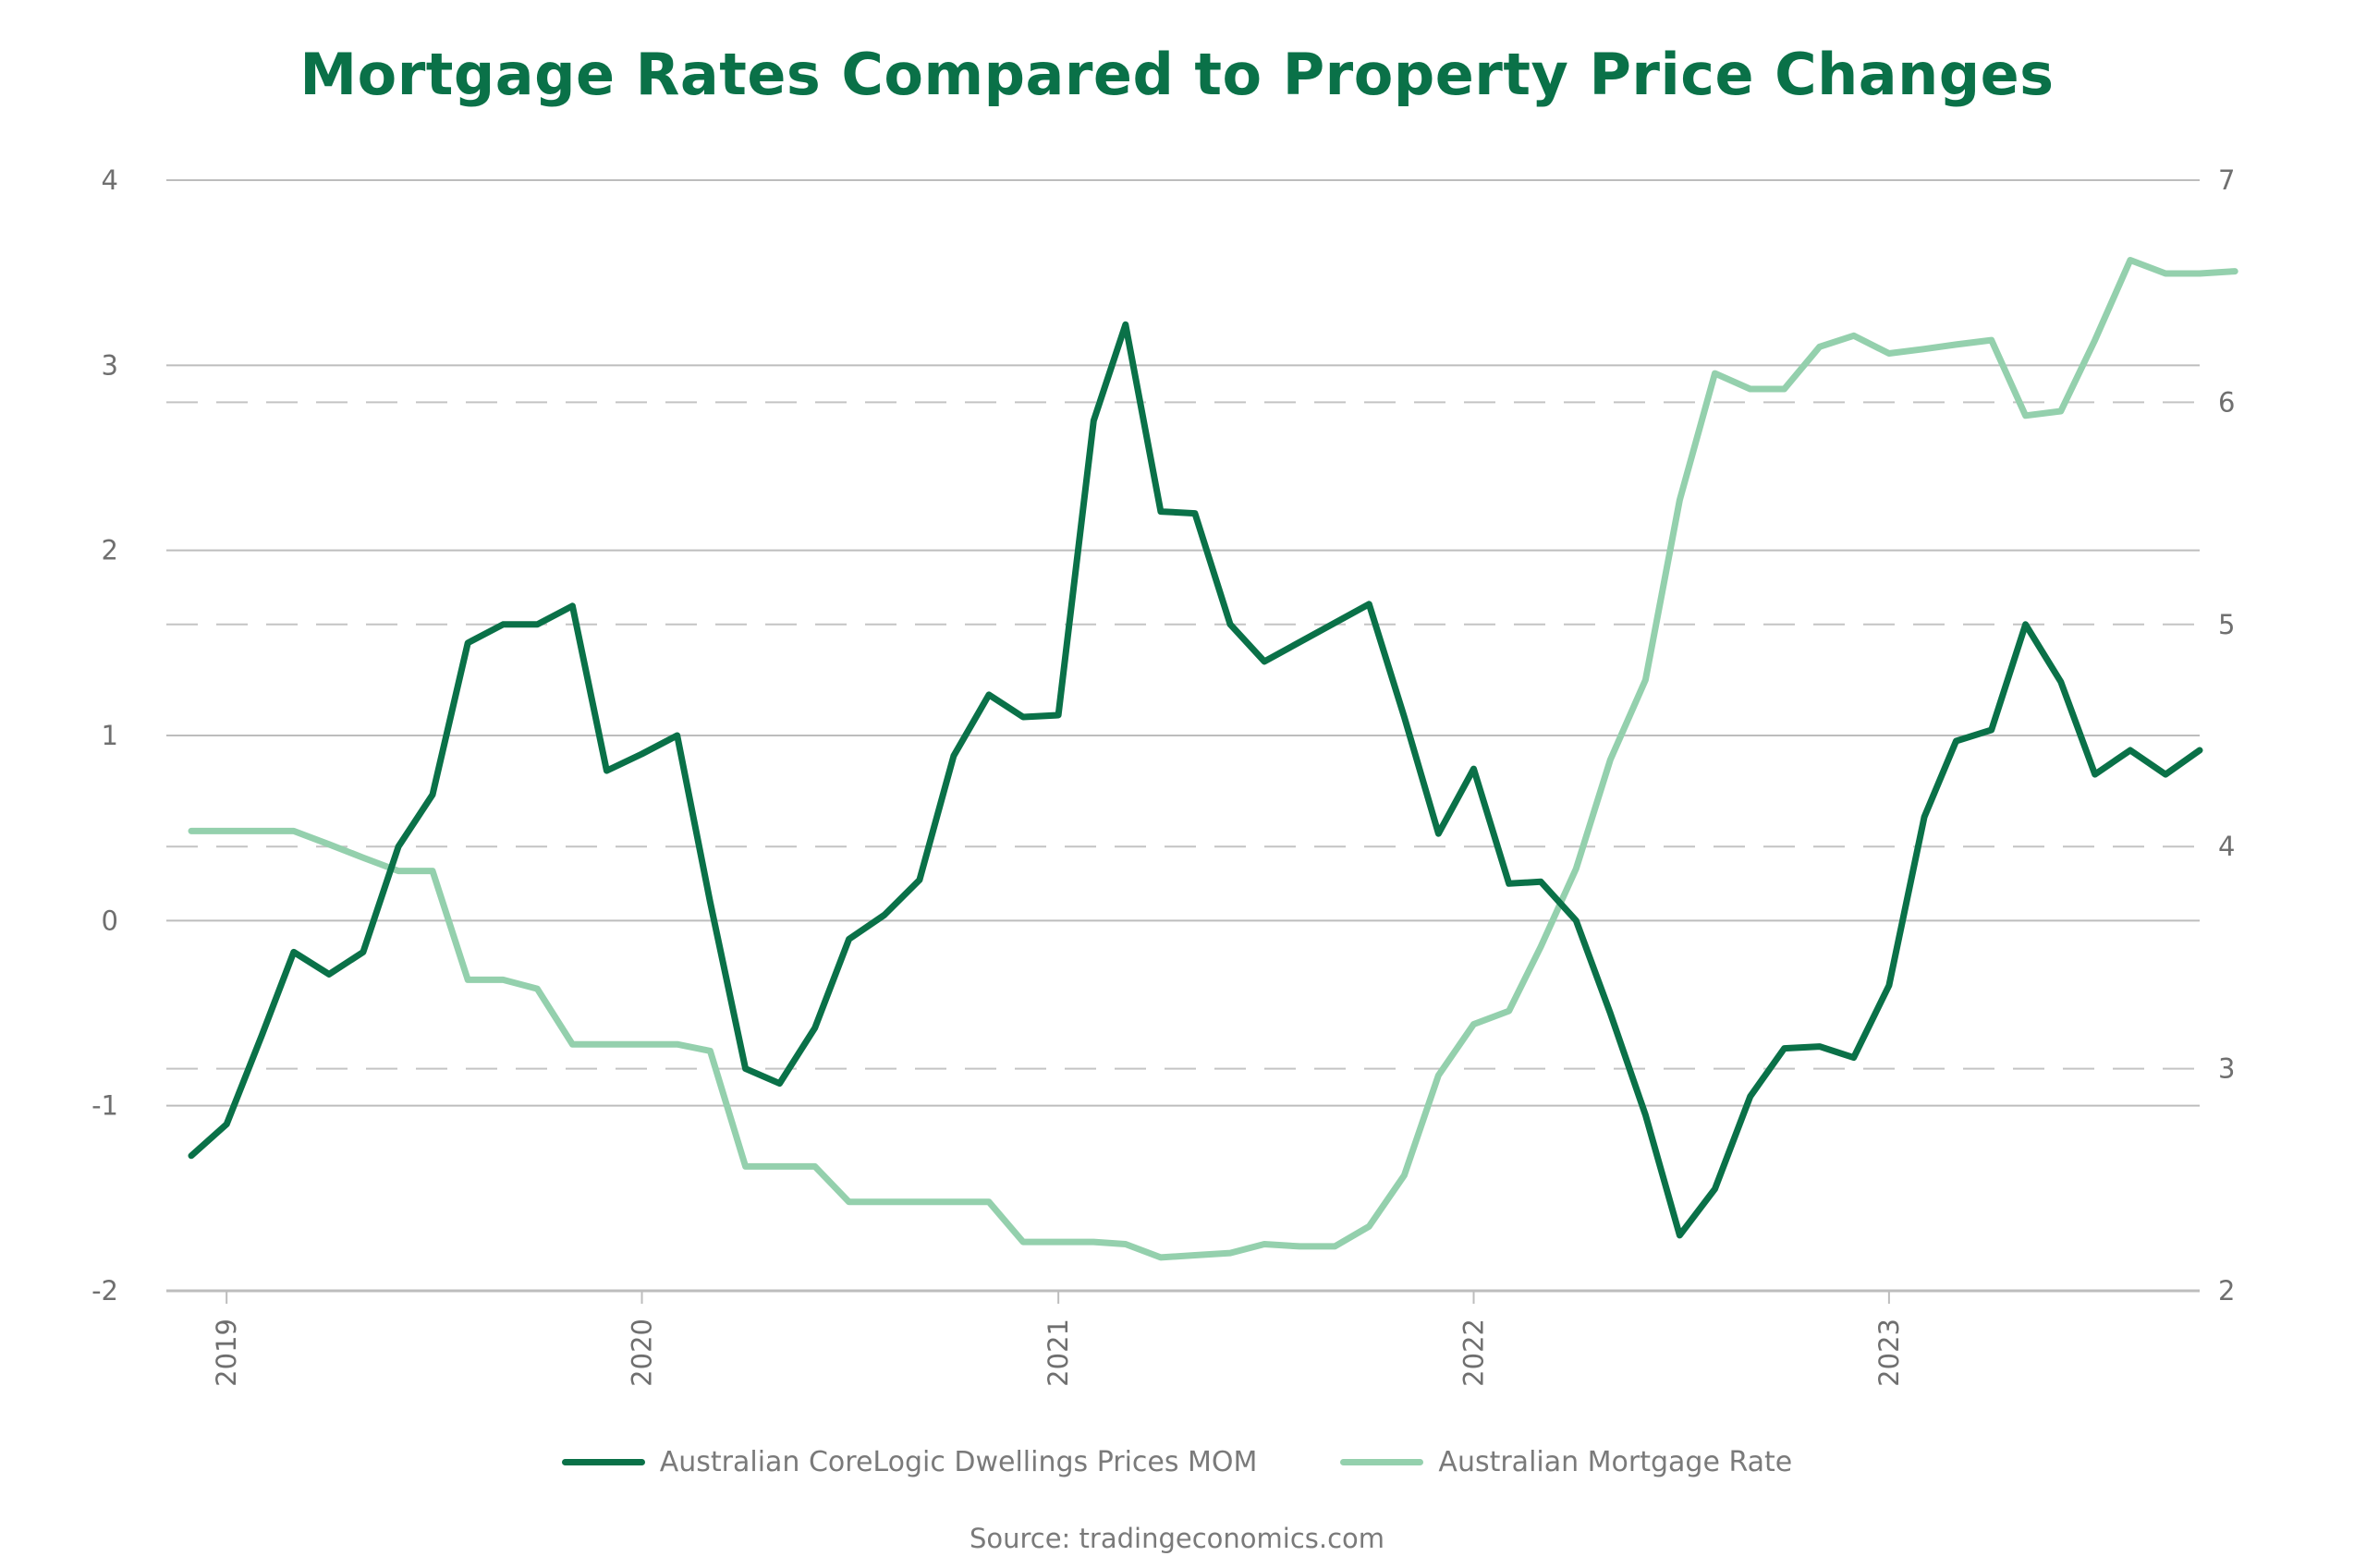 The image size is (2354, 1568). I want to click on x-axis-ticks: 2019 2020 2021 2022 2023, so click(1058, 1339).